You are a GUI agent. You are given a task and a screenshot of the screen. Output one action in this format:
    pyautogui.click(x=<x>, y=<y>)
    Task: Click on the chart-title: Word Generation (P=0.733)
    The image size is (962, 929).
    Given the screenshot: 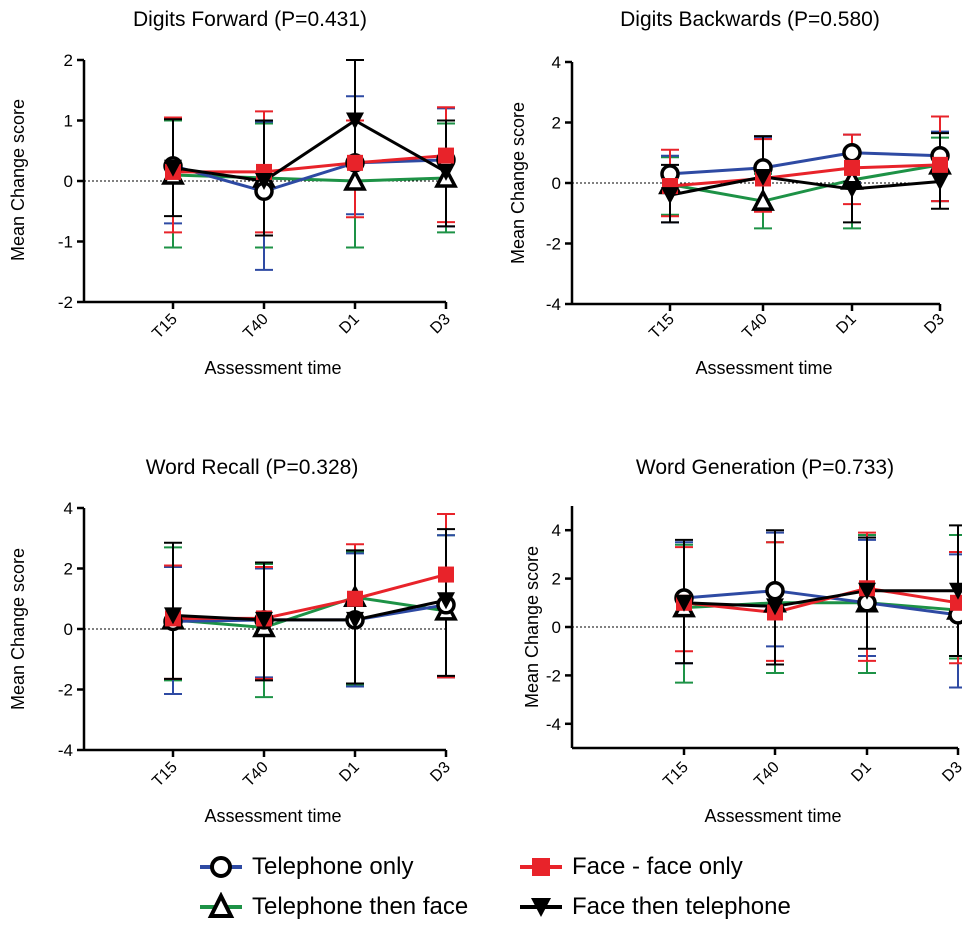 What is the action you would take?
    pyautogui.click(x=765, y=467)
    